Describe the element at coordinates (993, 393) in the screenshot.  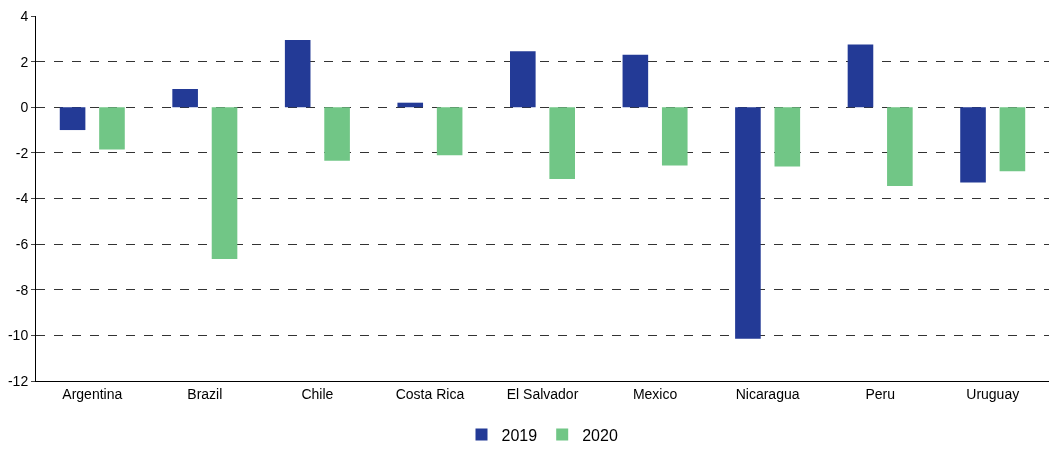
I see `x-tick-label: Uruguay` at that location.